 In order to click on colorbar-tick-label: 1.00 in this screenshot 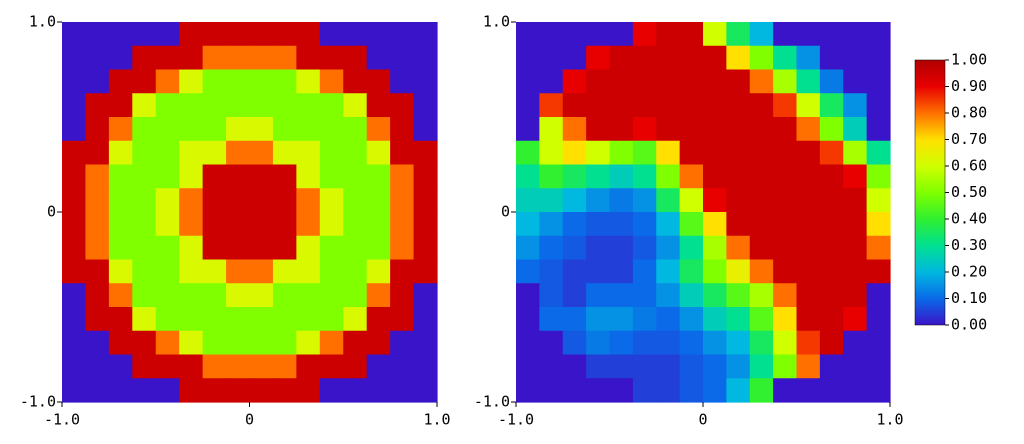, I will do `click(969, 60)`.